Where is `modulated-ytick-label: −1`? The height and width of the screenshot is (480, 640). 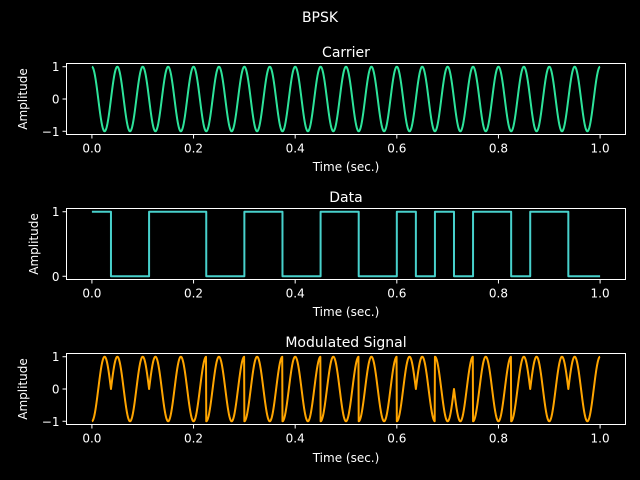 modulated-ytick-label: −1 is located at coordinates (51, 422).